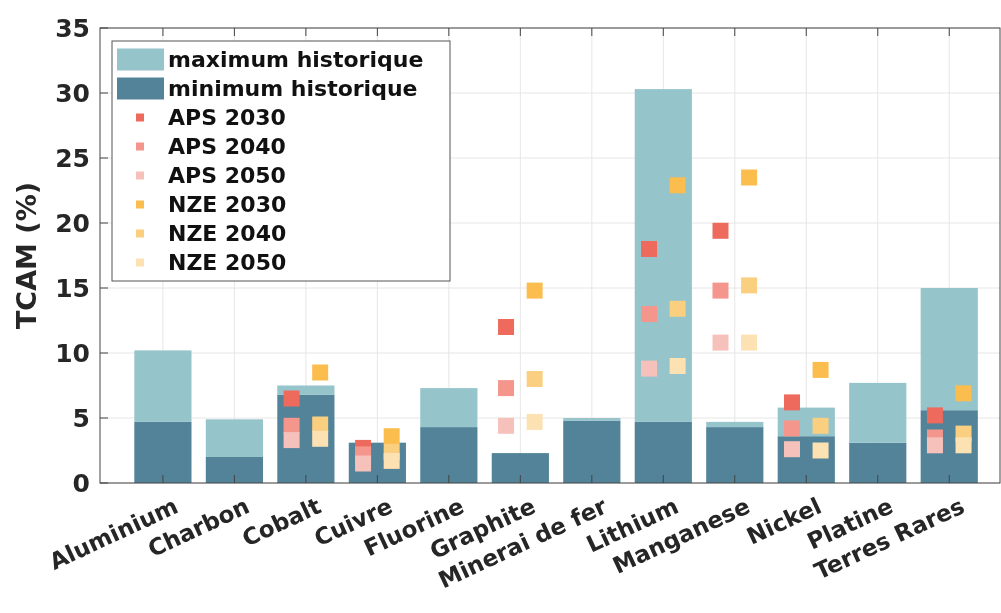 The height and width of the screenshot is (613, 1001). What do you see at coordinates (227, 118) in the screenshot?
I see `legend-label: APS 2030` at bounding box center [227, 118].